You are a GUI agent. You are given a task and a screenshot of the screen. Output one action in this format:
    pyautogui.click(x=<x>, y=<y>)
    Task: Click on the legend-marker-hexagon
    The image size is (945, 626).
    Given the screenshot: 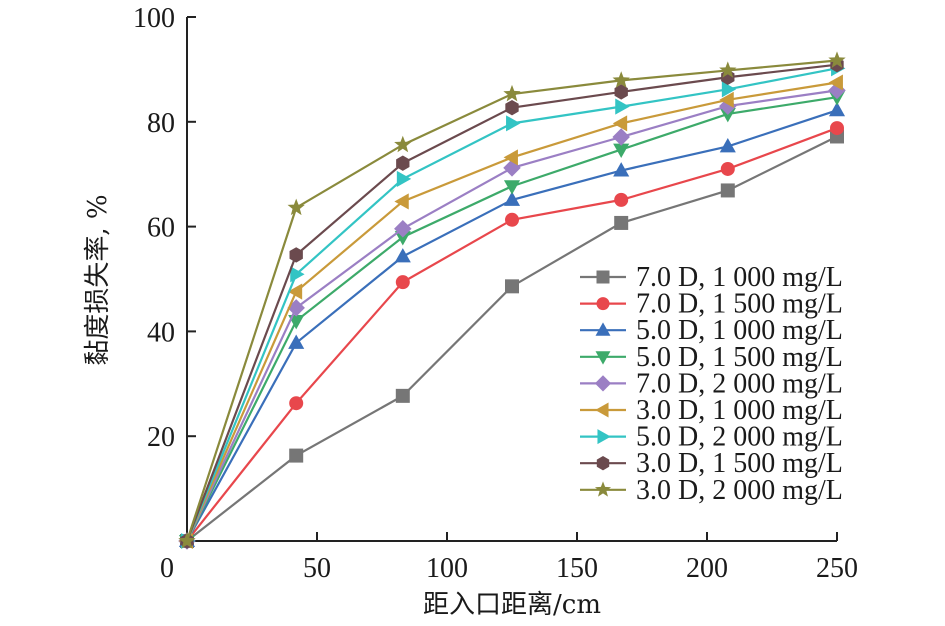 What is the action you would take?
    pyautogui.click(x=603, y=463)
    